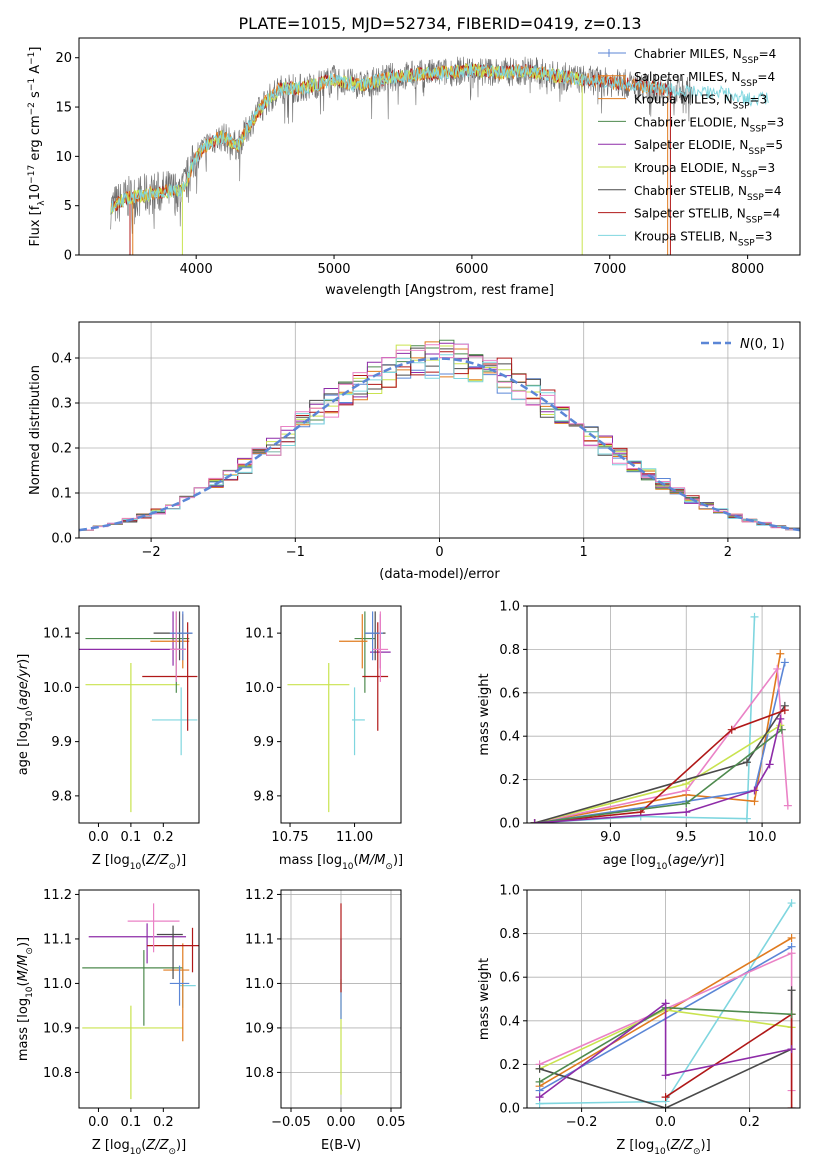  I want to click on x-axis-label: mass [log10(M/M⊙)], so click(341, 862).